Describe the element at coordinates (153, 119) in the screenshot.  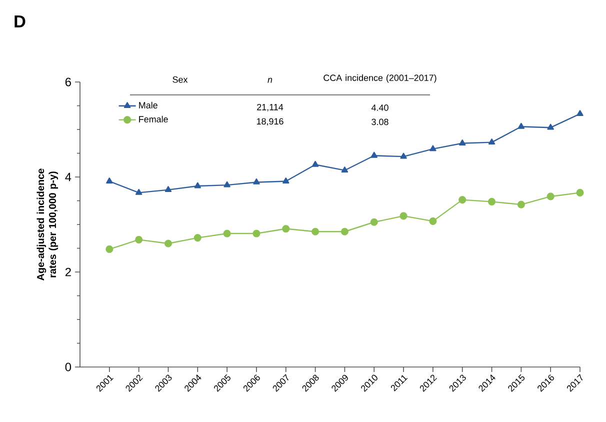
I see `legend-label: Female` at that location.